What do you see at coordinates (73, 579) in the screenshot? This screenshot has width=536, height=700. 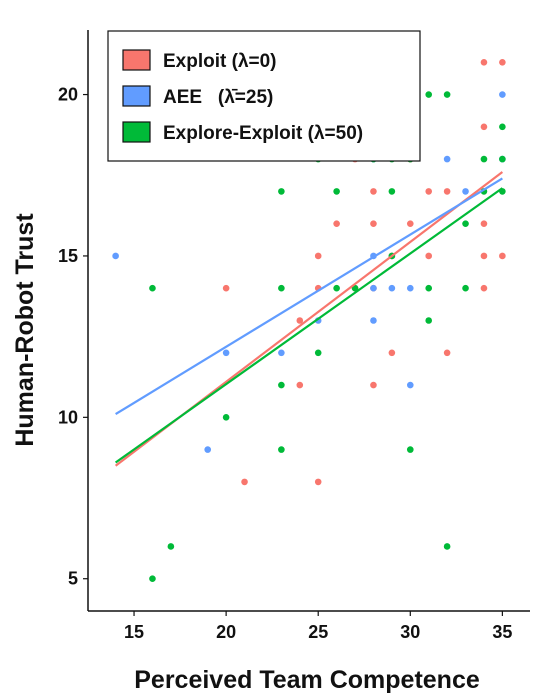 I see `y-tick-label: 5` at bounding box center [73, 579].